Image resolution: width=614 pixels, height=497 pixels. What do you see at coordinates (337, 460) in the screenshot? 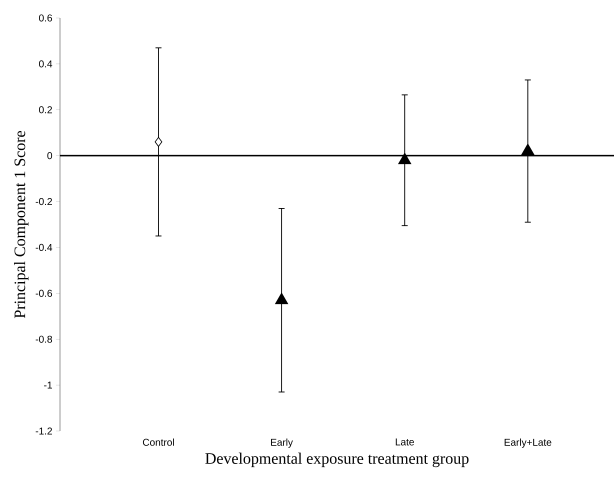
I see `x-axis-title: Developmental exposure treatment group` at bounding box center [337, 460].